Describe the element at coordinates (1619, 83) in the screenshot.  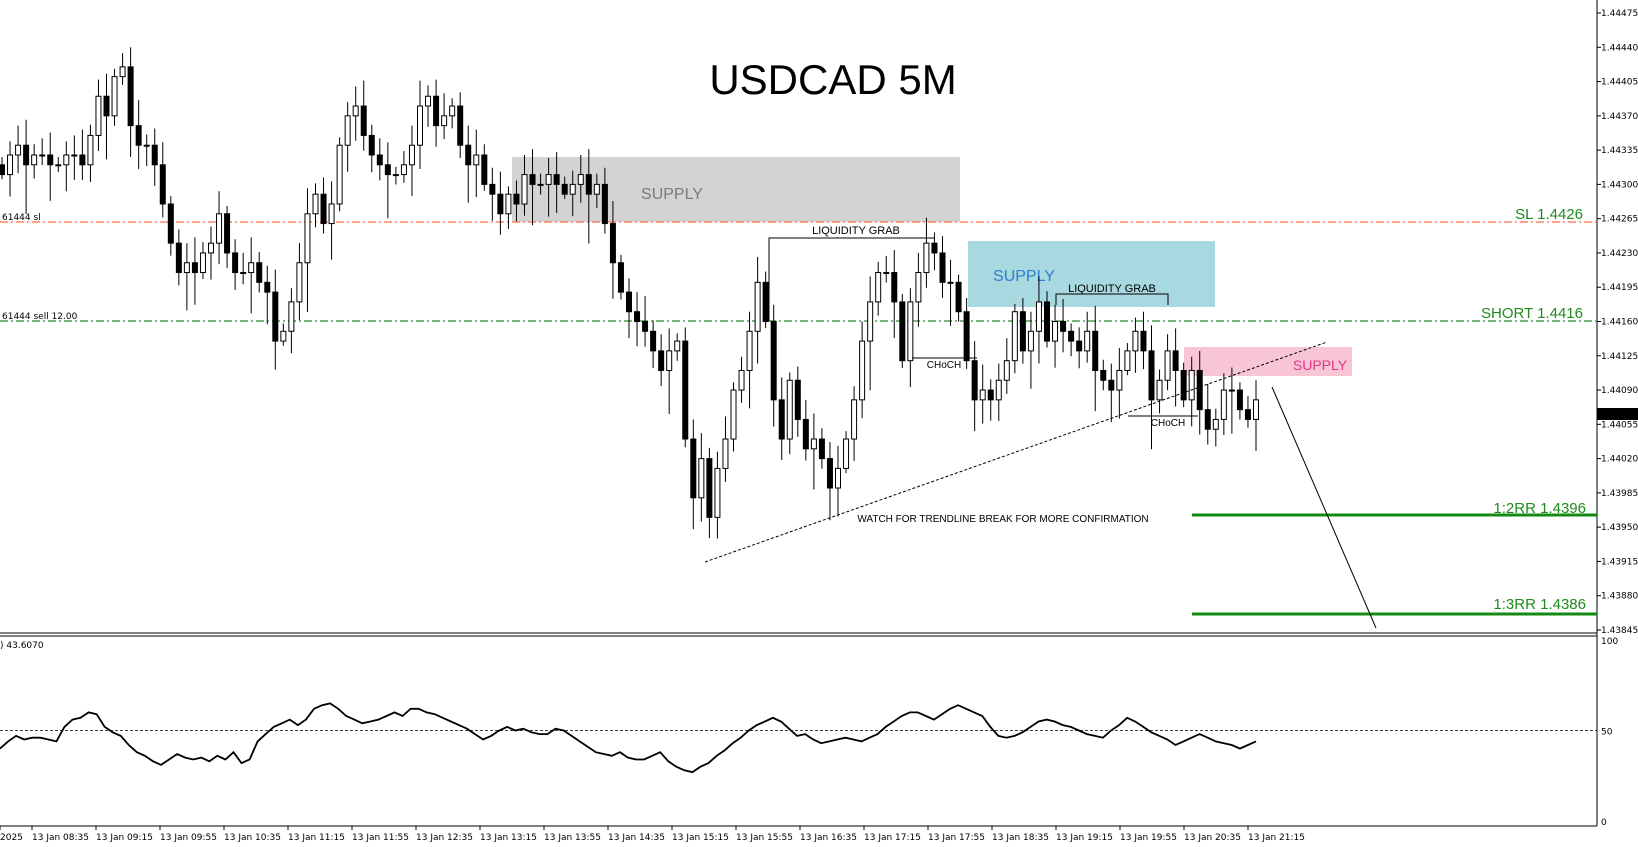
I see `price-tick-label: 1.44405` at that location.